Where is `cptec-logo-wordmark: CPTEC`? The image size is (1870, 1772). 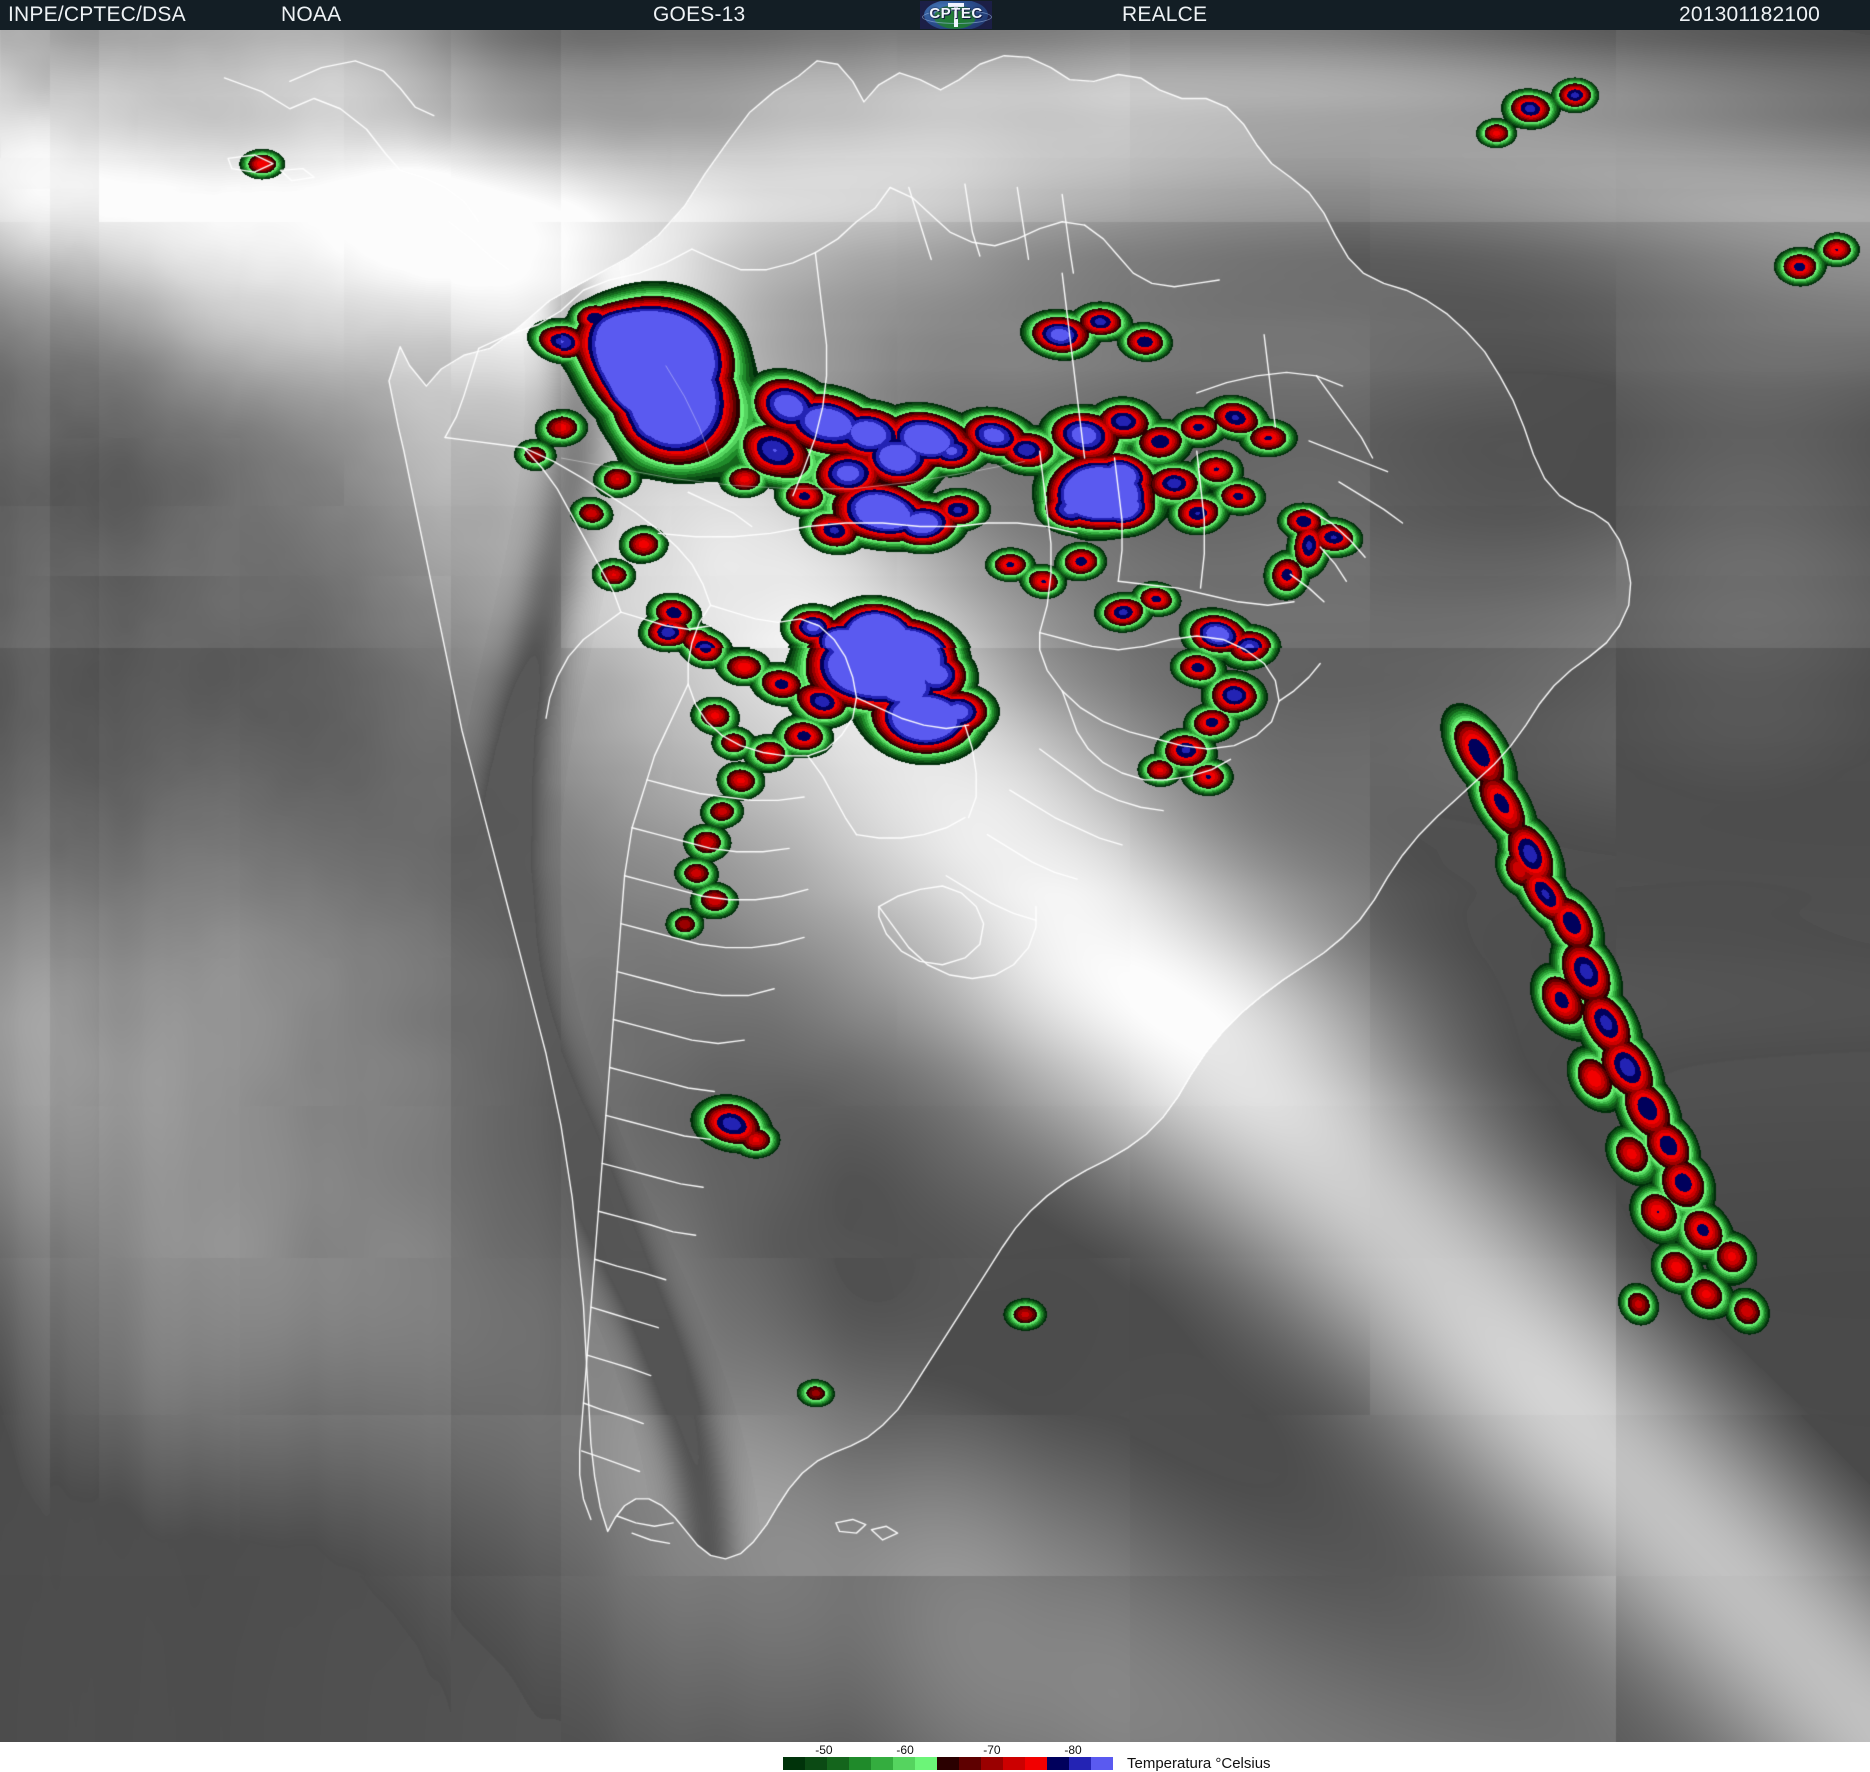 cptec-logo-wordmark: CPTEC is located at coordinates (956, 13).